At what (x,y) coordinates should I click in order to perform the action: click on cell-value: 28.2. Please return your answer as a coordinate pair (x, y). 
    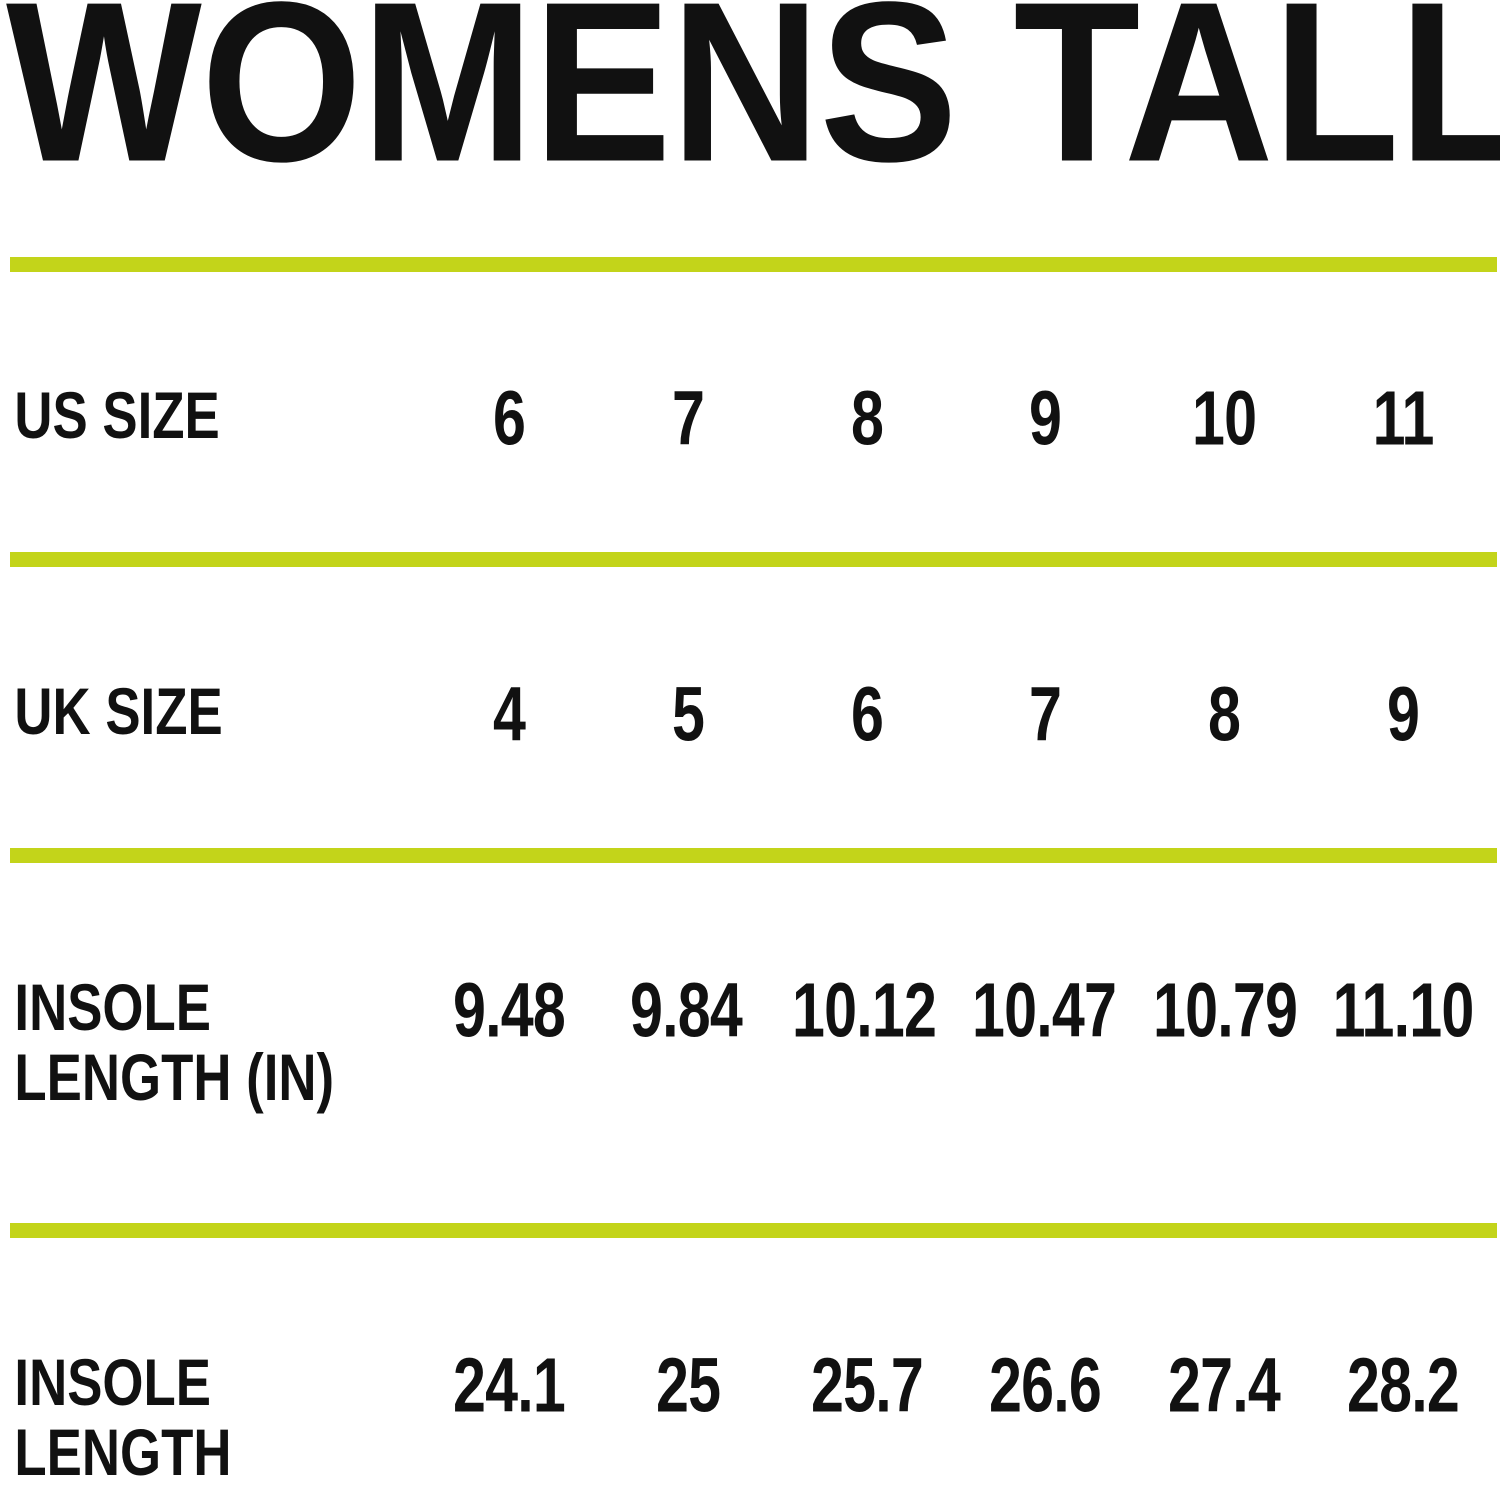
    Looking at the image, I should click on (1403, 1385).